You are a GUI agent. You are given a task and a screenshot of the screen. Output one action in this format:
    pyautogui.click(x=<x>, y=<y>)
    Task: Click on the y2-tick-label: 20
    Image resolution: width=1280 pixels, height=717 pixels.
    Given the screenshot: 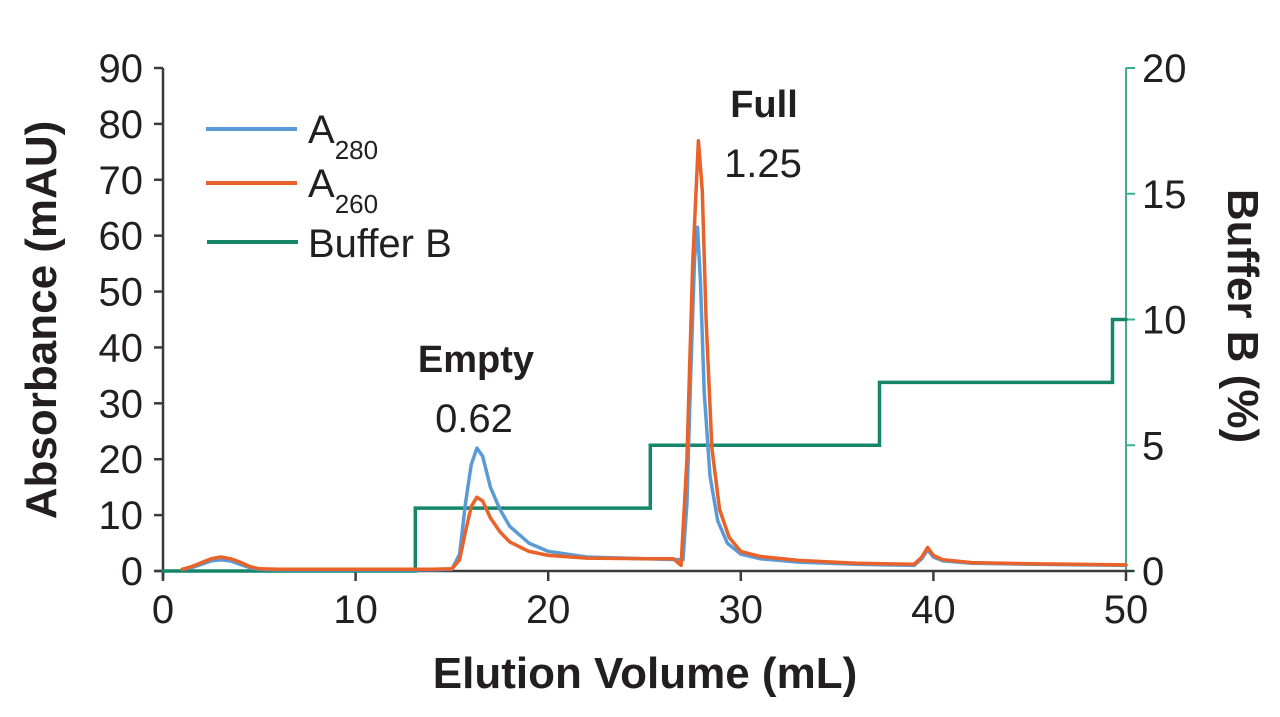 What is the action you would take?
    pyautogui.click(x=1164, y=69)
    